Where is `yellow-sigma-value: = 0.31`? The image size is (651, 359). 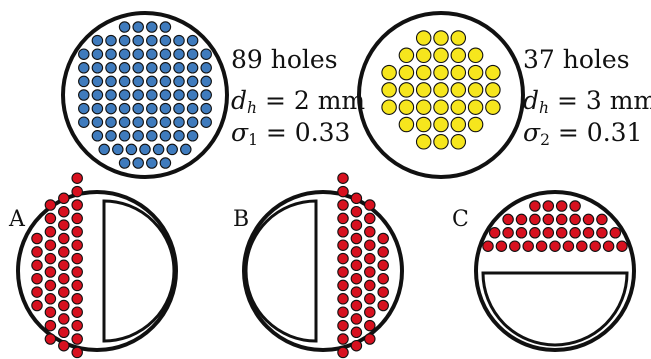
yellow-sigma-value: = 0.31 is located at coordinates (600, 132).